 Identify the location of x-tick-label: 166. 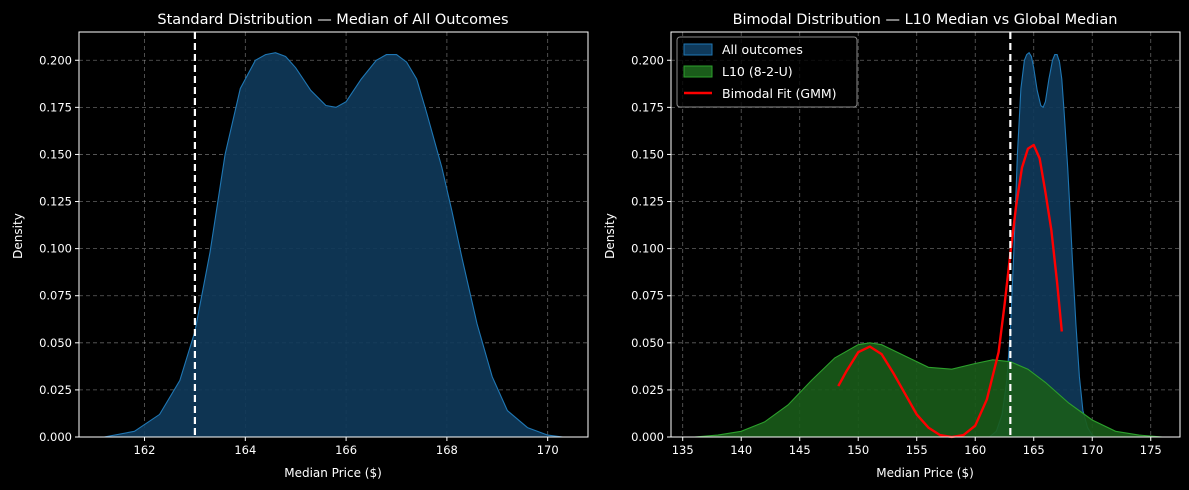
(346, 450).